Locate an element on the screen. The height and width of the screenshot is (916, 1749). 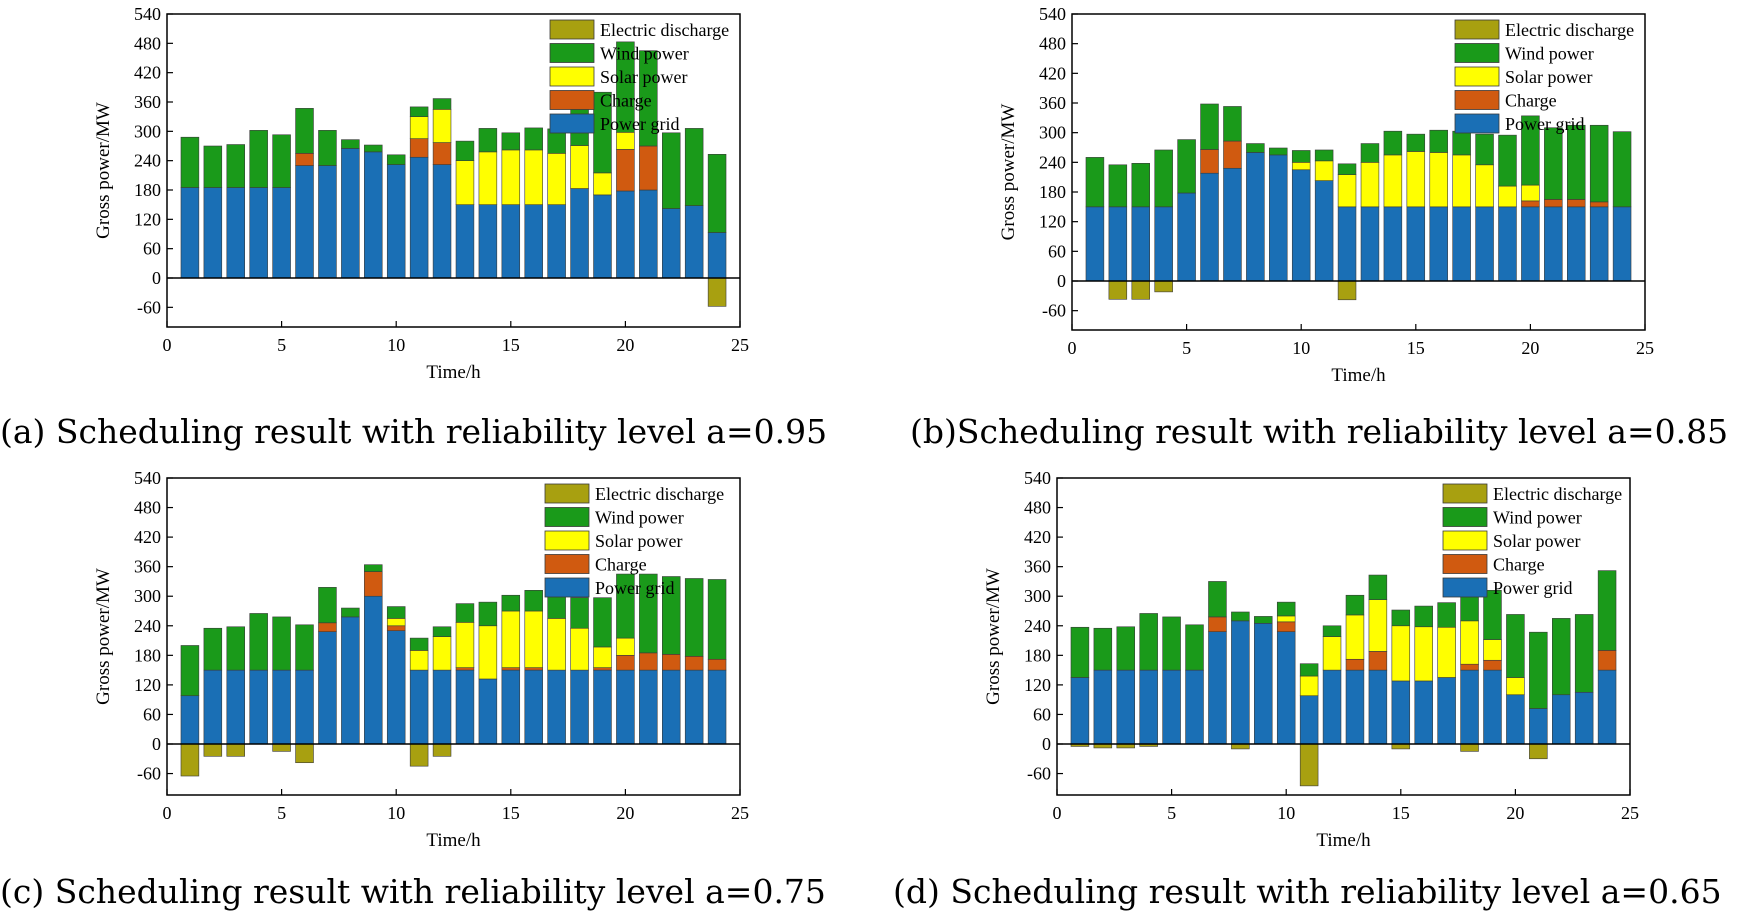
bar-charge-t21 is located at coordinates (1553, 203).